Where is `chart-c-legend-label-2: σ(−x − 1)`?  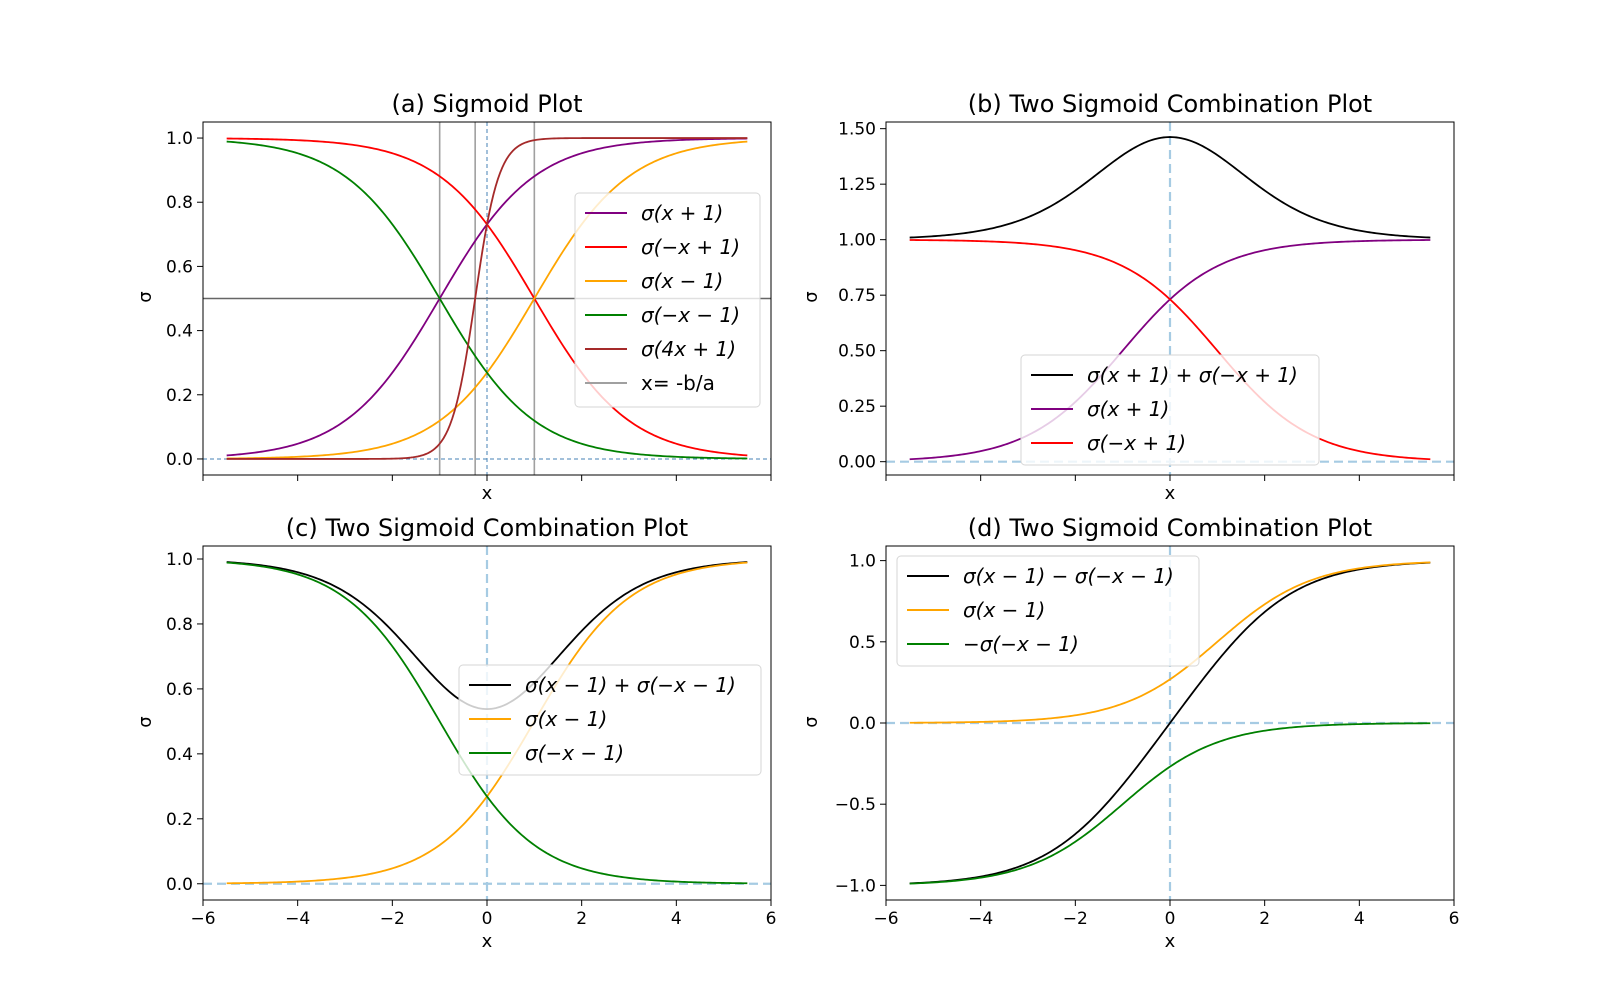
chart-c-legend-label-2: σ(−x − 1) is located at coordinates (574, 753).